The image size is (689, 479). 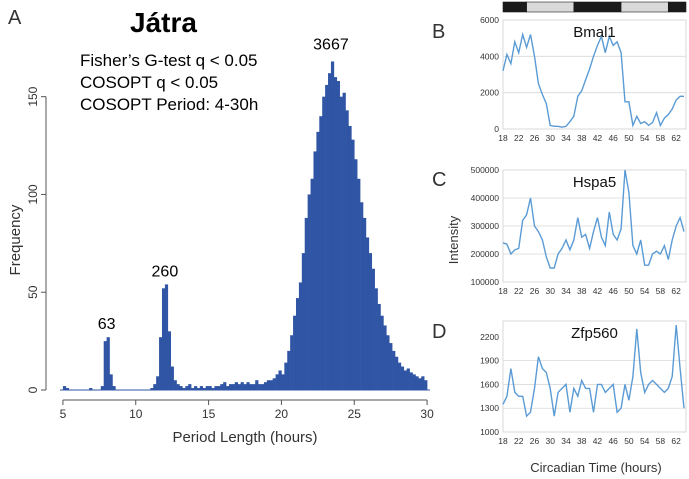 What do you see at coordinates (209, 414) in the screenshot?
I see `histogram-x-tick-label: 15` at bounding box center [209, 414].